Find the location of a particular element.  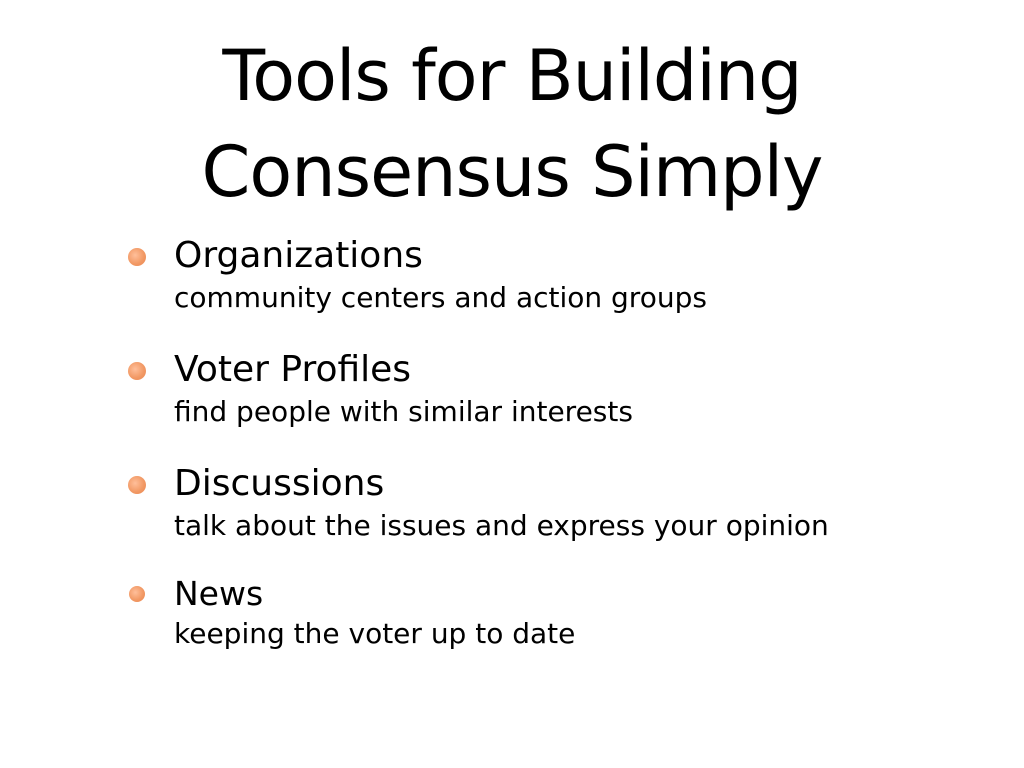

bullet-item-news: News keeping the voter up to date is located at coordinates (561, 614).